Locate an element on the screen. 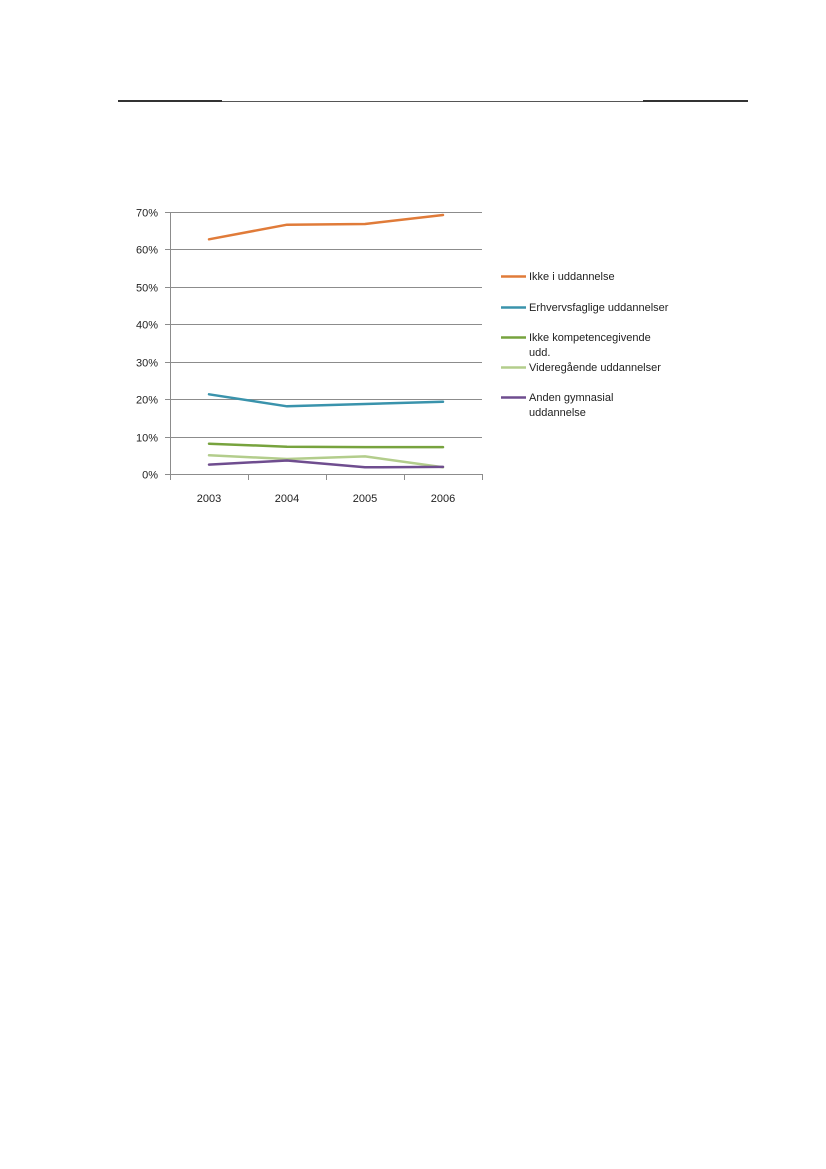  x-tick-label: 2006 is located at coordinates (443, 499).